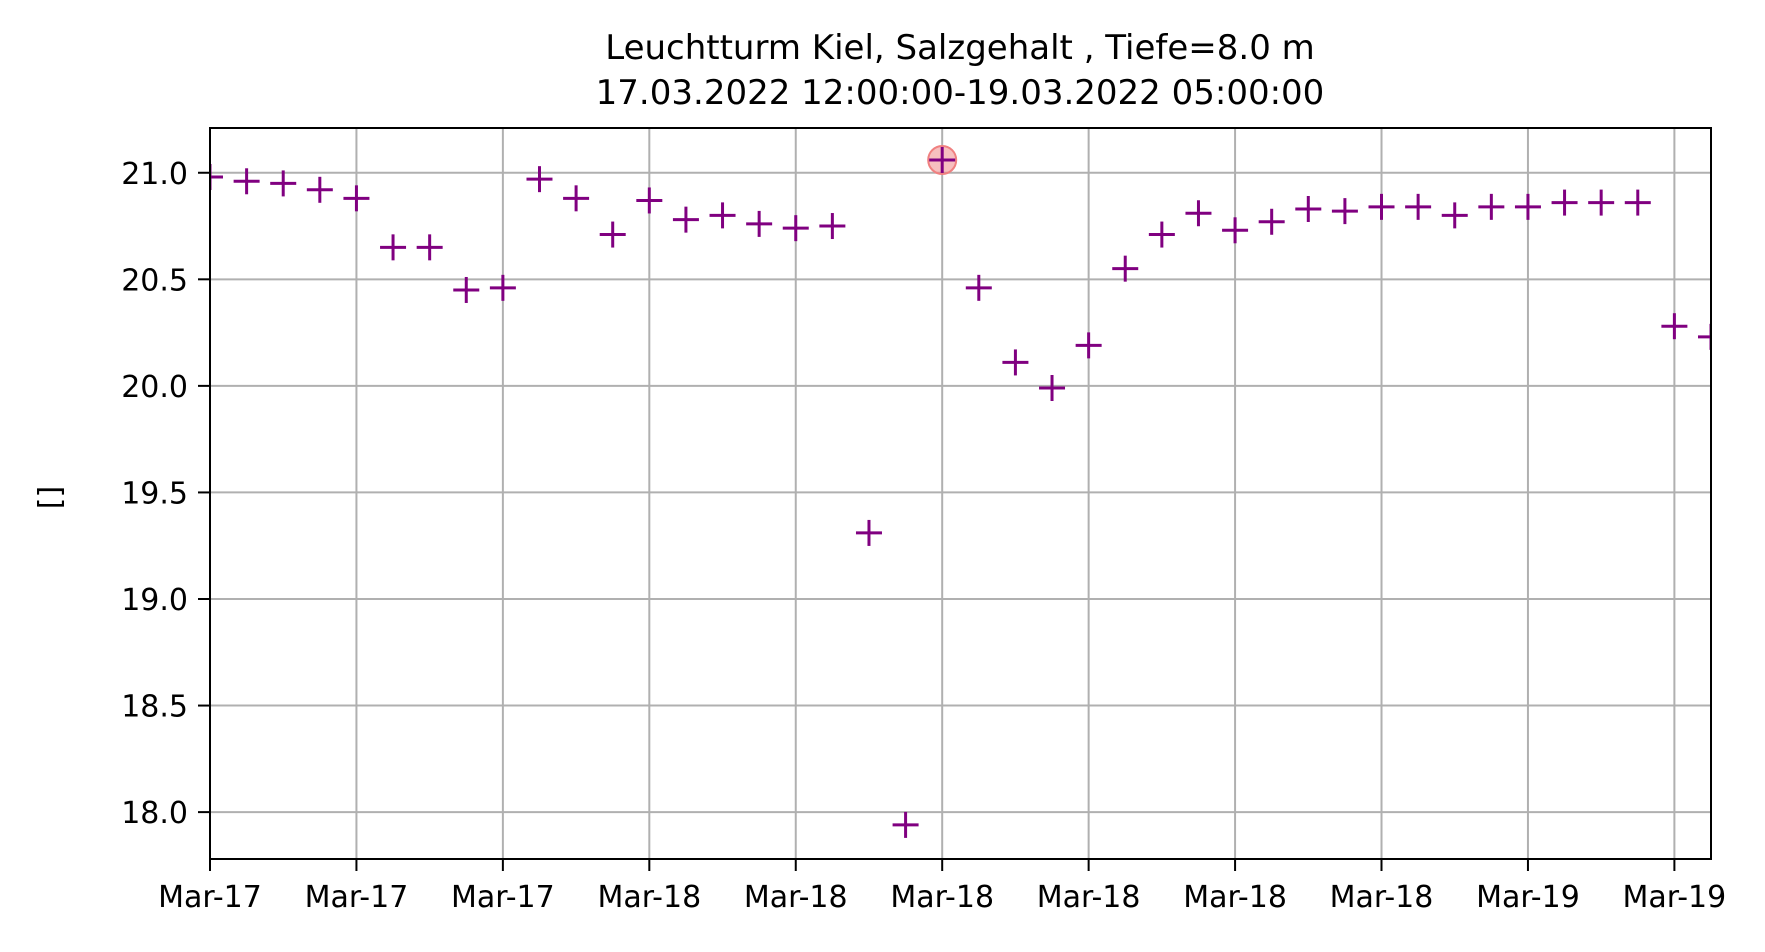 The height and width of the screenshot is (952, 1765). What do you see at coordinates (154, 707) in the screenshot?
I see `y-tick-label: 18.5` at bounding box center [154, 707].